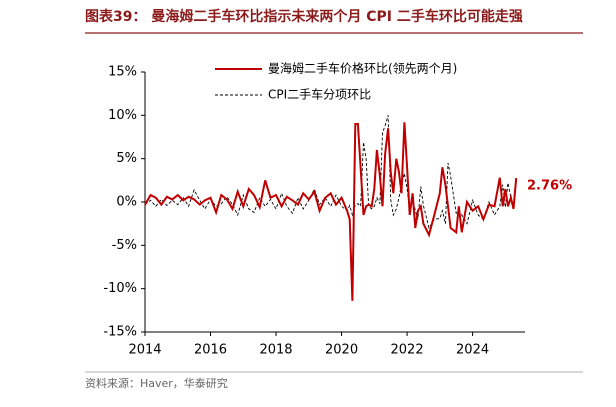 The width and height of the screenshot is (616, 407). What do you see at coordinates (210, 350) in the screenshot?
I see `x-tick-label: 2016` at bounding box center [210, 350].